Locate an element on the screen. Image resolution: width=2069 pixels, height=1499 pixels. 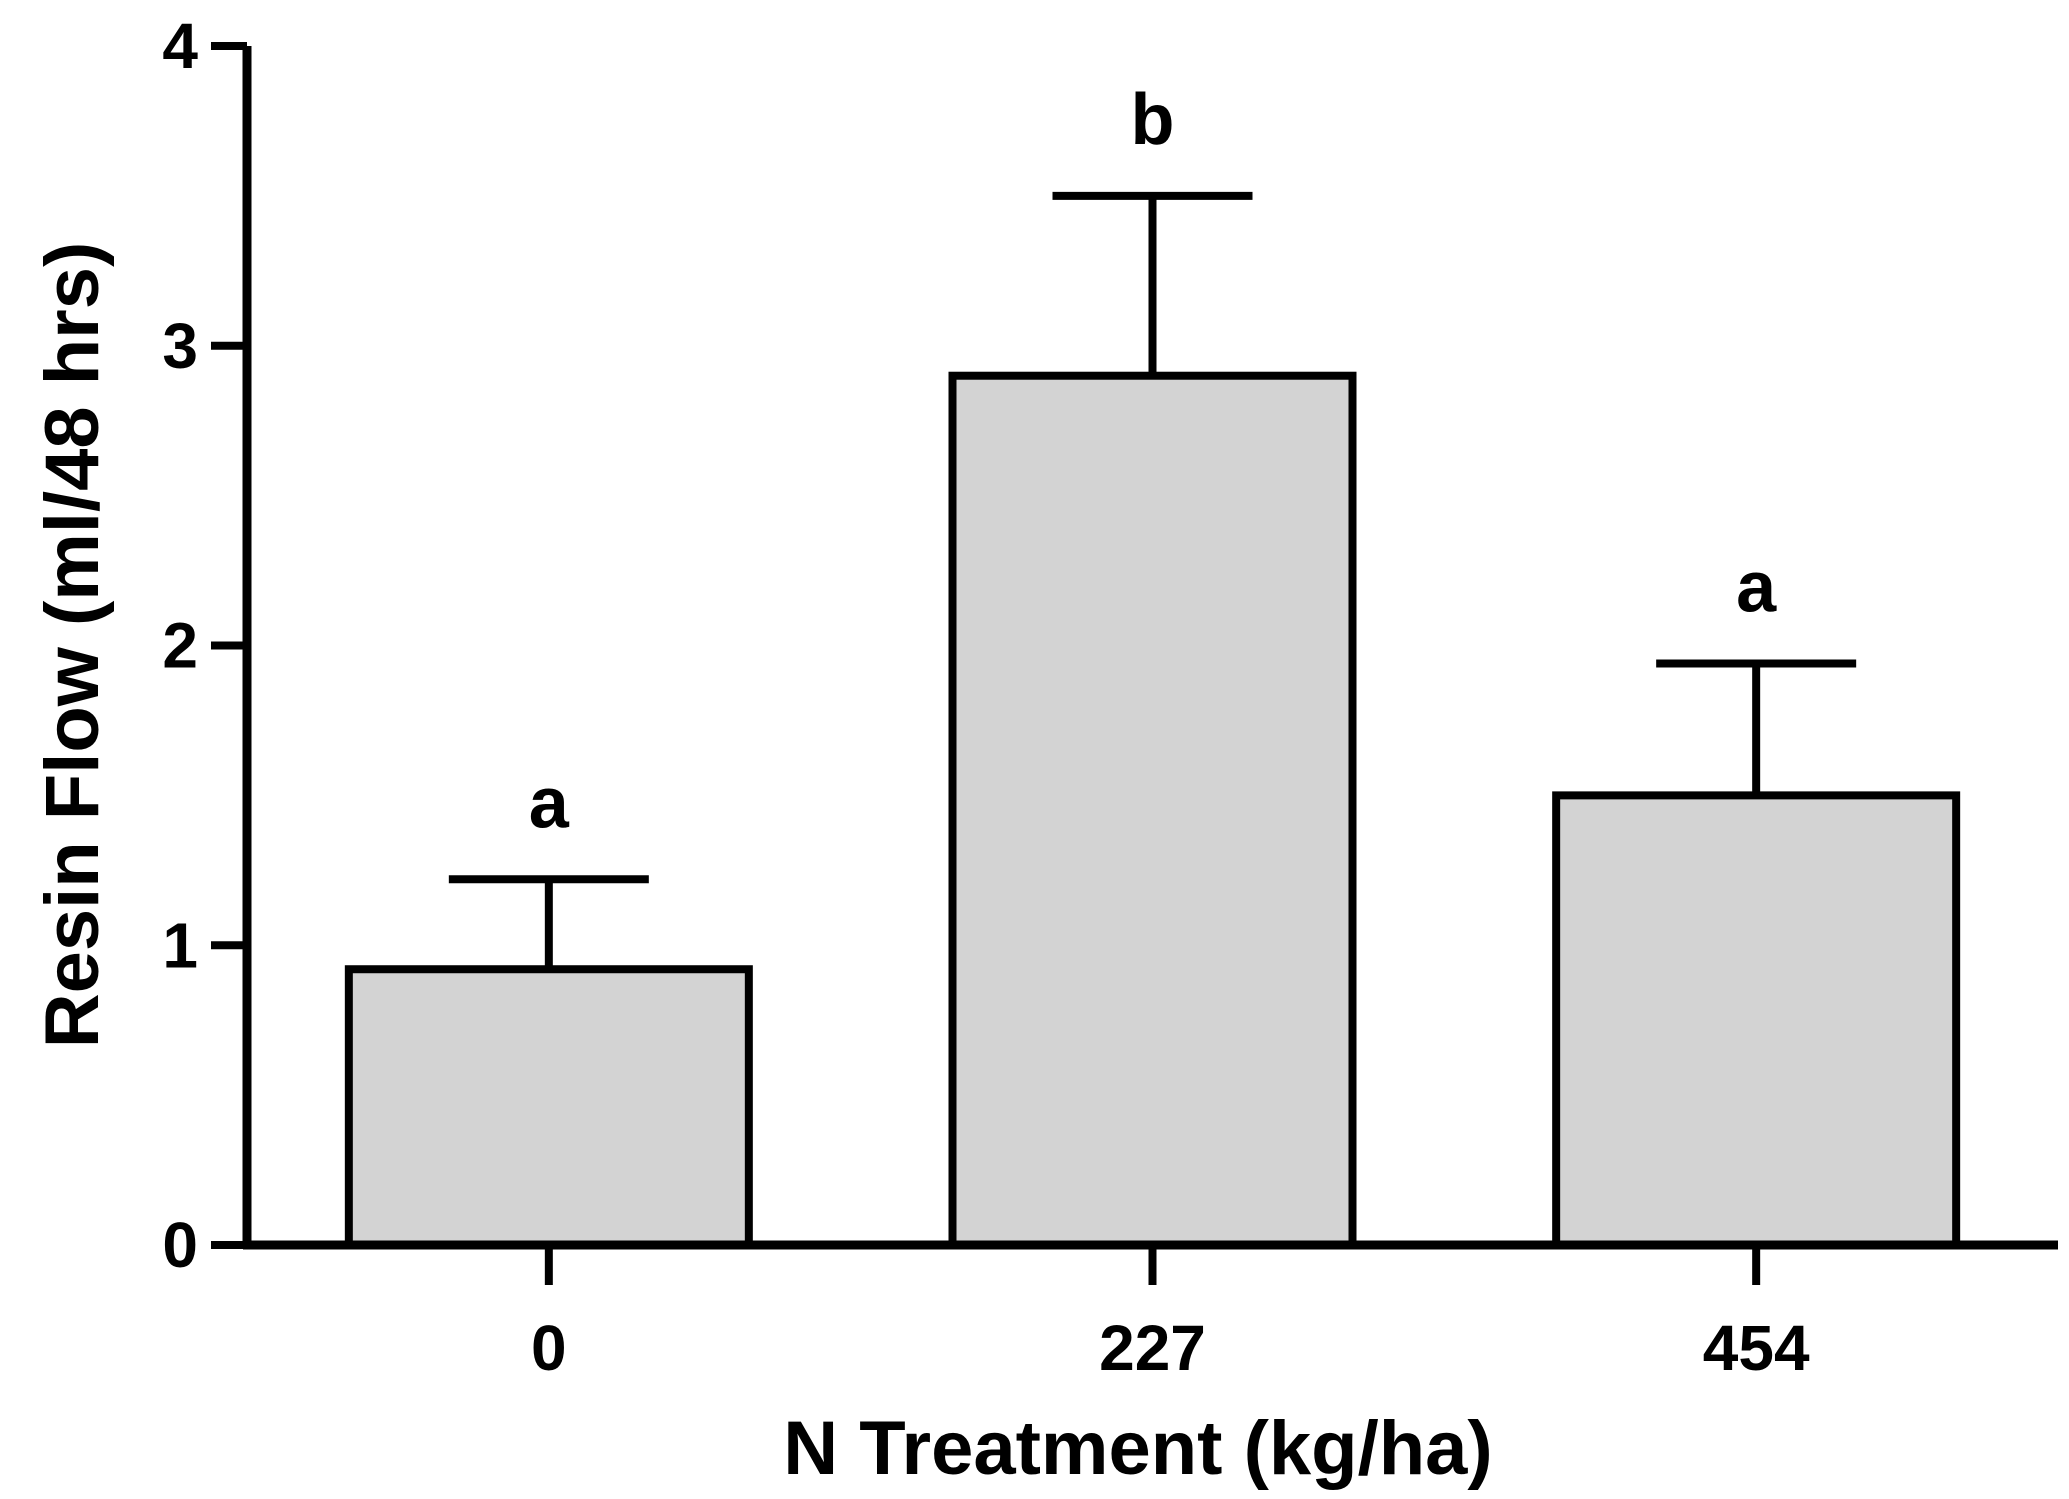
x-axis-title: N Treatment (kg/ha) is located at coordinates (1137, 1448).